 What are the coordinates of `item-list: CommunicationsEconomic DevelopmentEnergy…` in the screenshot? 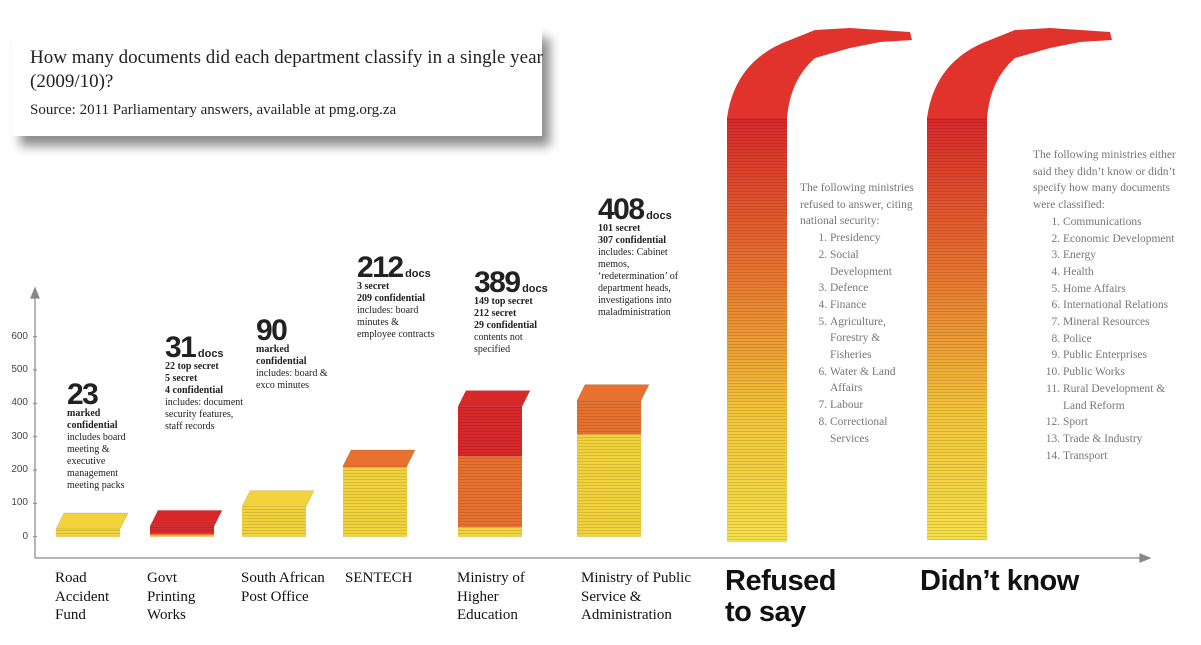 It's located at (1108, 339).